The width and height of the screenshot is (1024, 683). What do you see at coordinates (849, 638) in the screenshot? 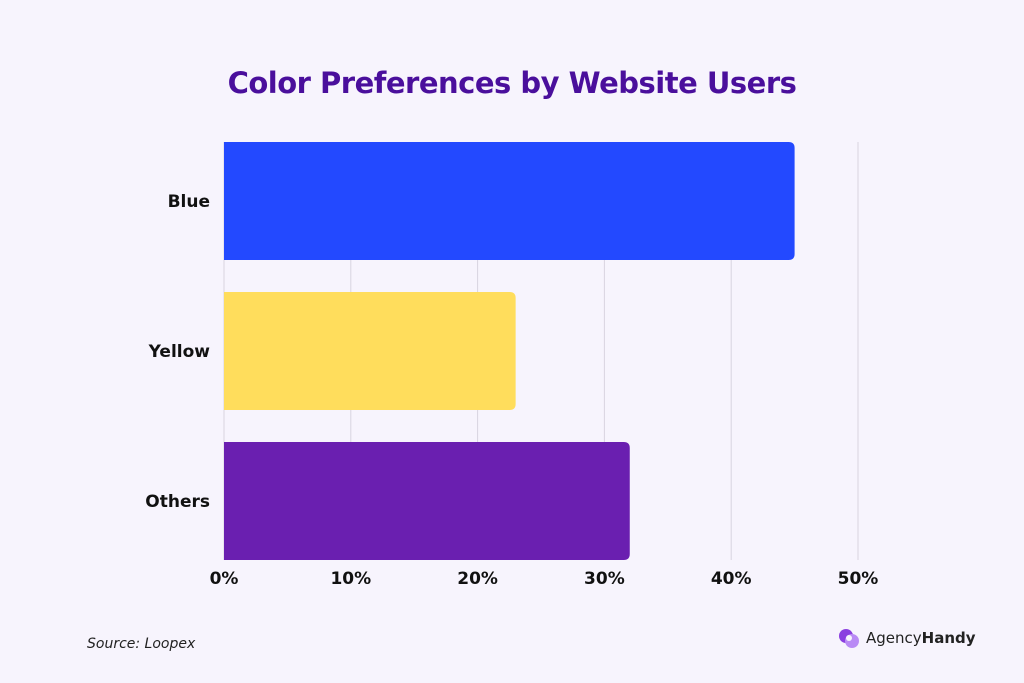
I see `agencyhandy-logo-icon` at bounding box center [849, 638].